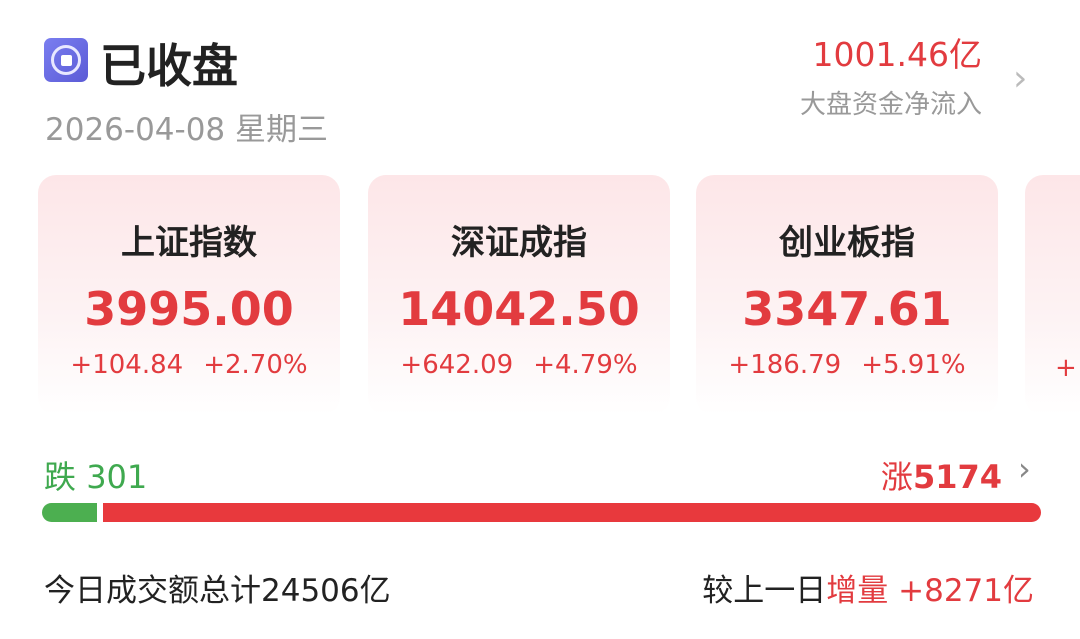  What do you see at coordinates (127, 365) in the screenshot?
I see `index-change: +104.84` at bounding box center [127, 365].